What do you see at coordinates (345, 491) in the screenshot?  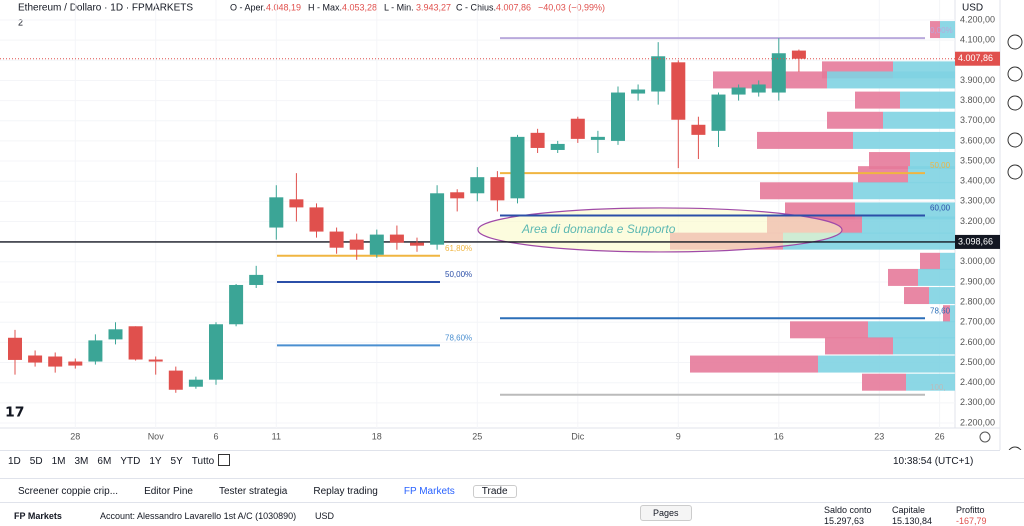 I see `tab: Replay trading` at bounding box center [345, 491].